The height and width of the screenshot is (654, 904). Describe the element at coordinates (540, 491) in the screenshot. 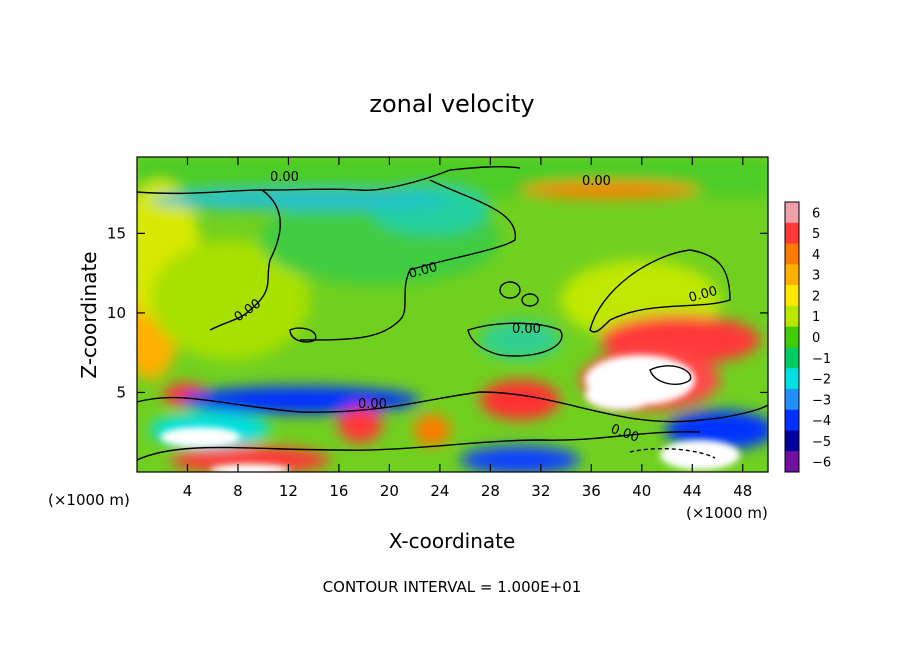

I see `x-tick-label: 32` at that location.